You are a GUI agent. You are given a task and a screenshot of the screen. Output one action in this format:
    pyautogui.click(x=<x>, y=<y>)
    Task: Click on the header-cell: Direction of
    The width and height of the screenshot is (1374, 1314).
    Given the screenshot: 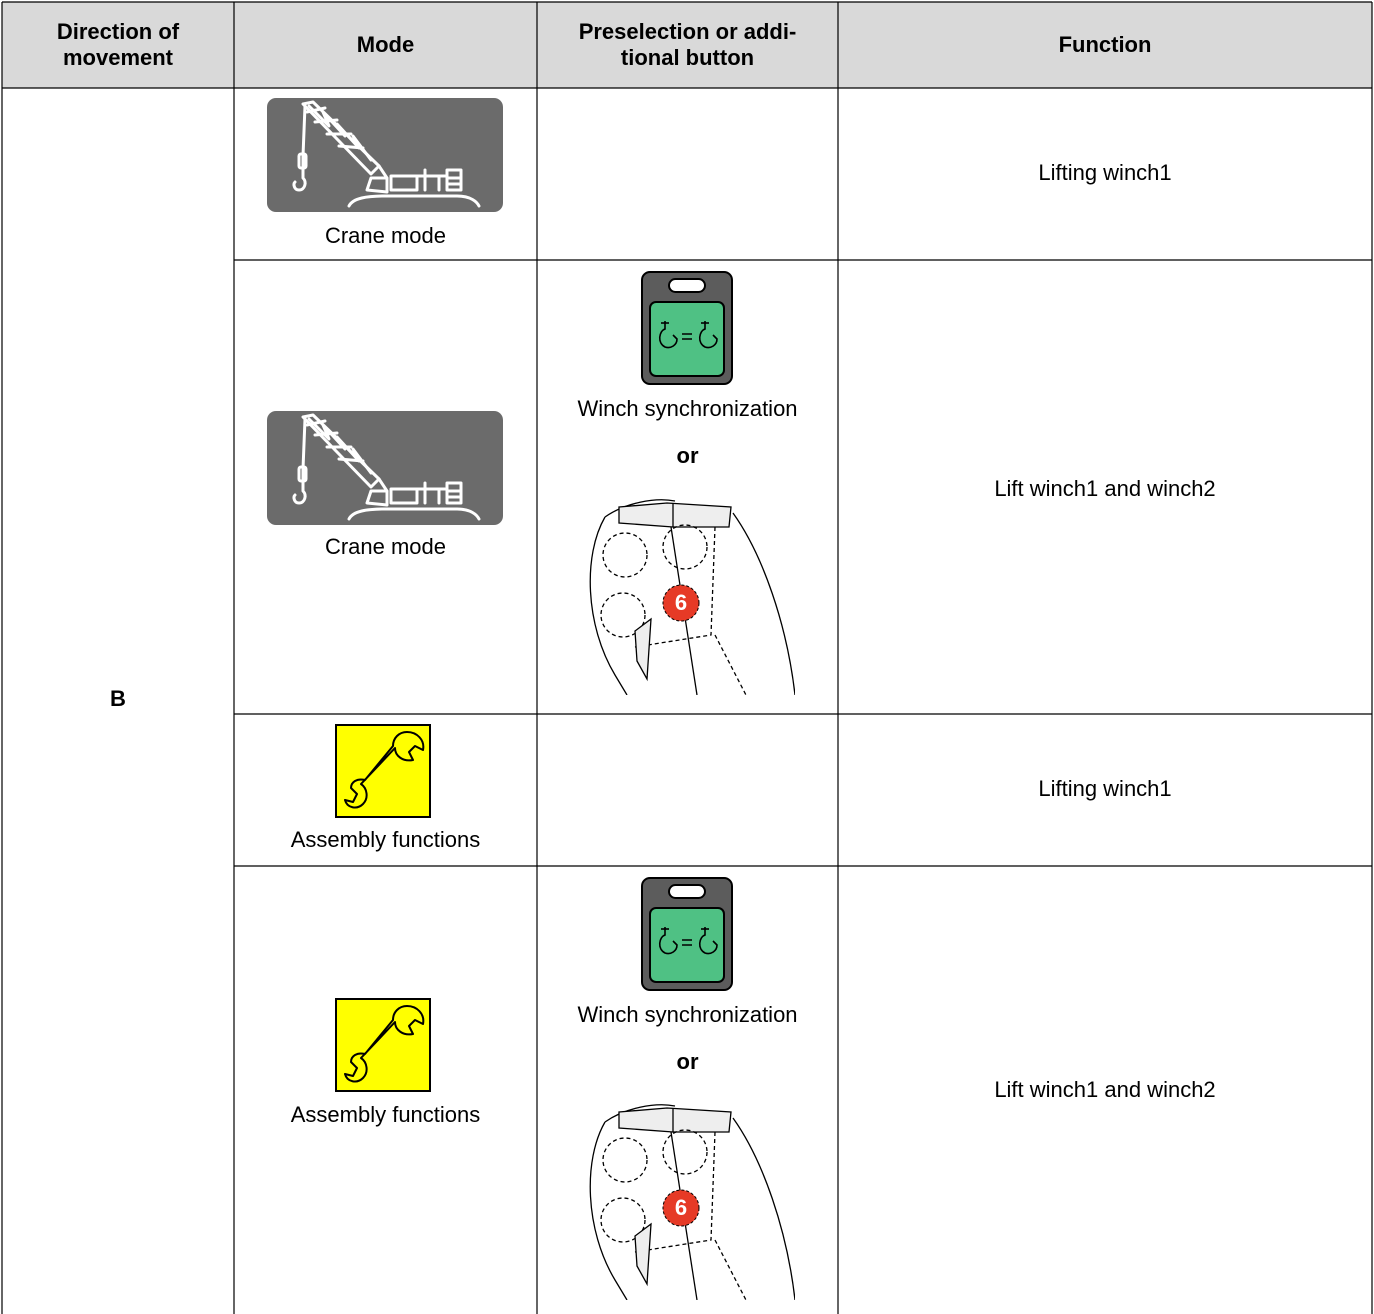 What is the action you would take?
    pyautogui.click(x=118, y=31)
    